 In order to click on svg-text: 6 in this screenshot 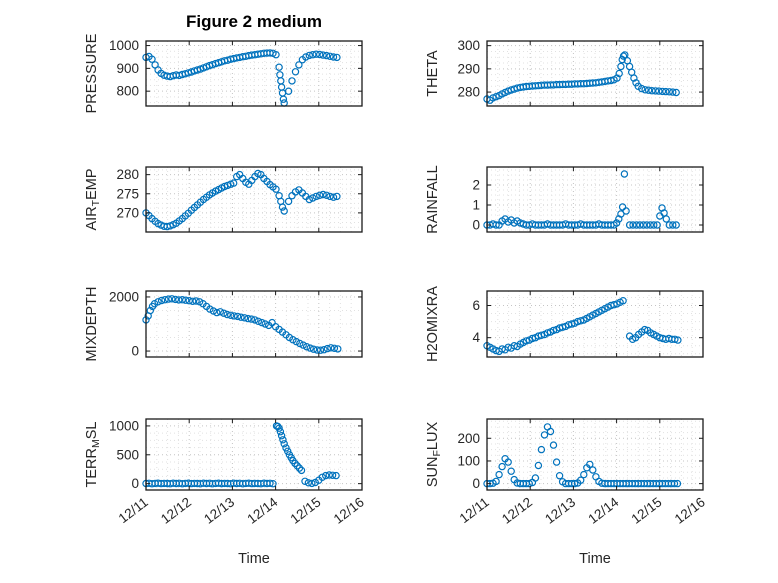, I will do `click(476, 305)`.